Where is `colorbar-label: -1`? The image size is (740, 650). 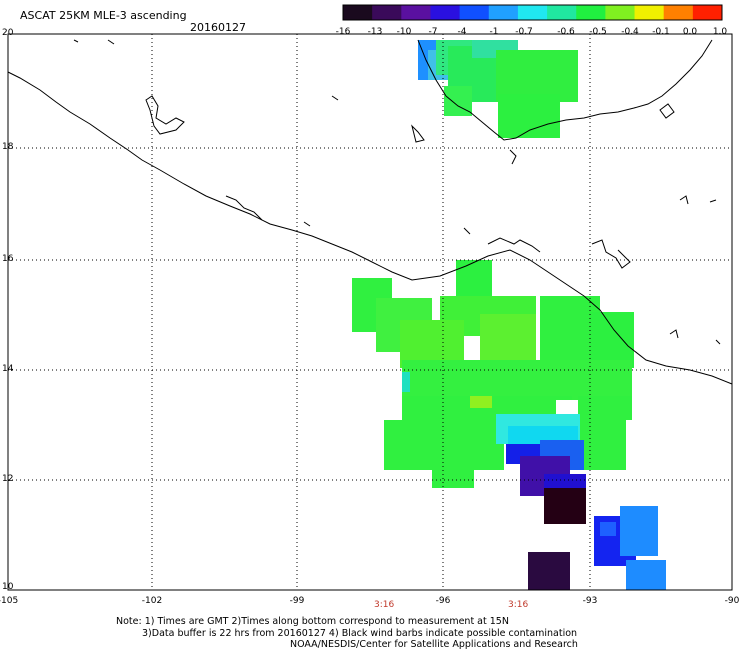
colorbar-label: -1 is located at coordinates (494, 32).